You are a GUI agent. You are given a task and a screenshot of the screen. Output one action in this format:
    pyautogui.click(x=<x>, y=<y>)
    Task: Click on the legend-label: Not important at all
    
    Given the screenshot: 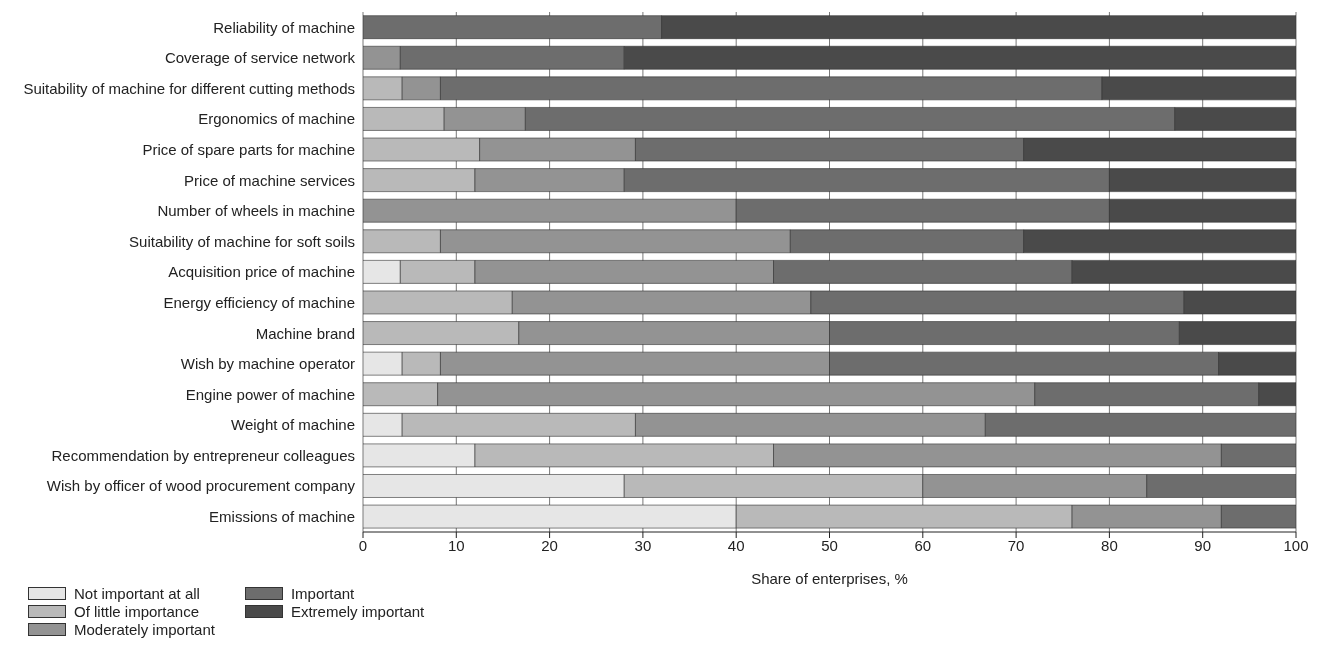 What is the action you would take?
    pyautogui.click(x=137, y=593)
    